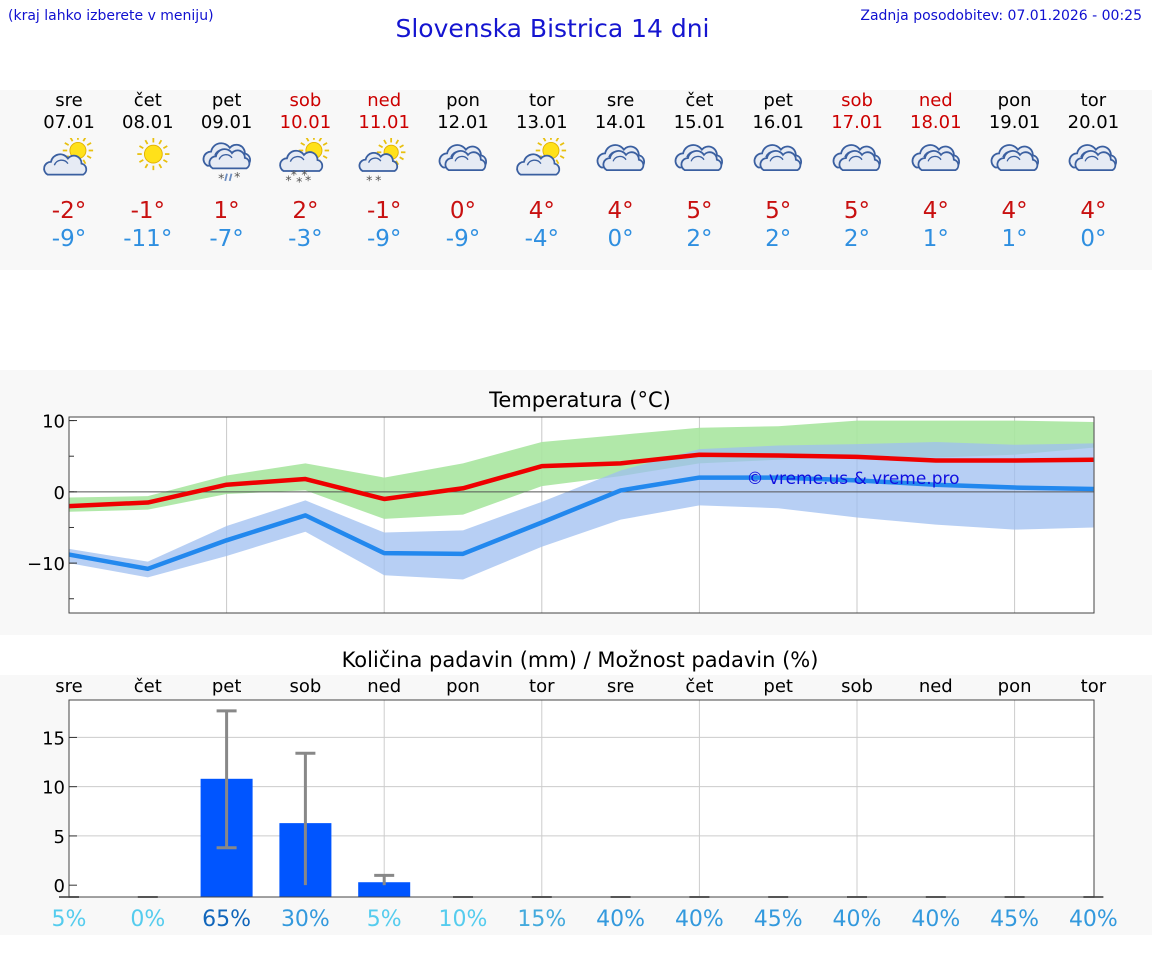  What do you see at coordinates (59, 886) in the screenshot?
I see `y-tick-label: 0` at bounding box center [59, 886].